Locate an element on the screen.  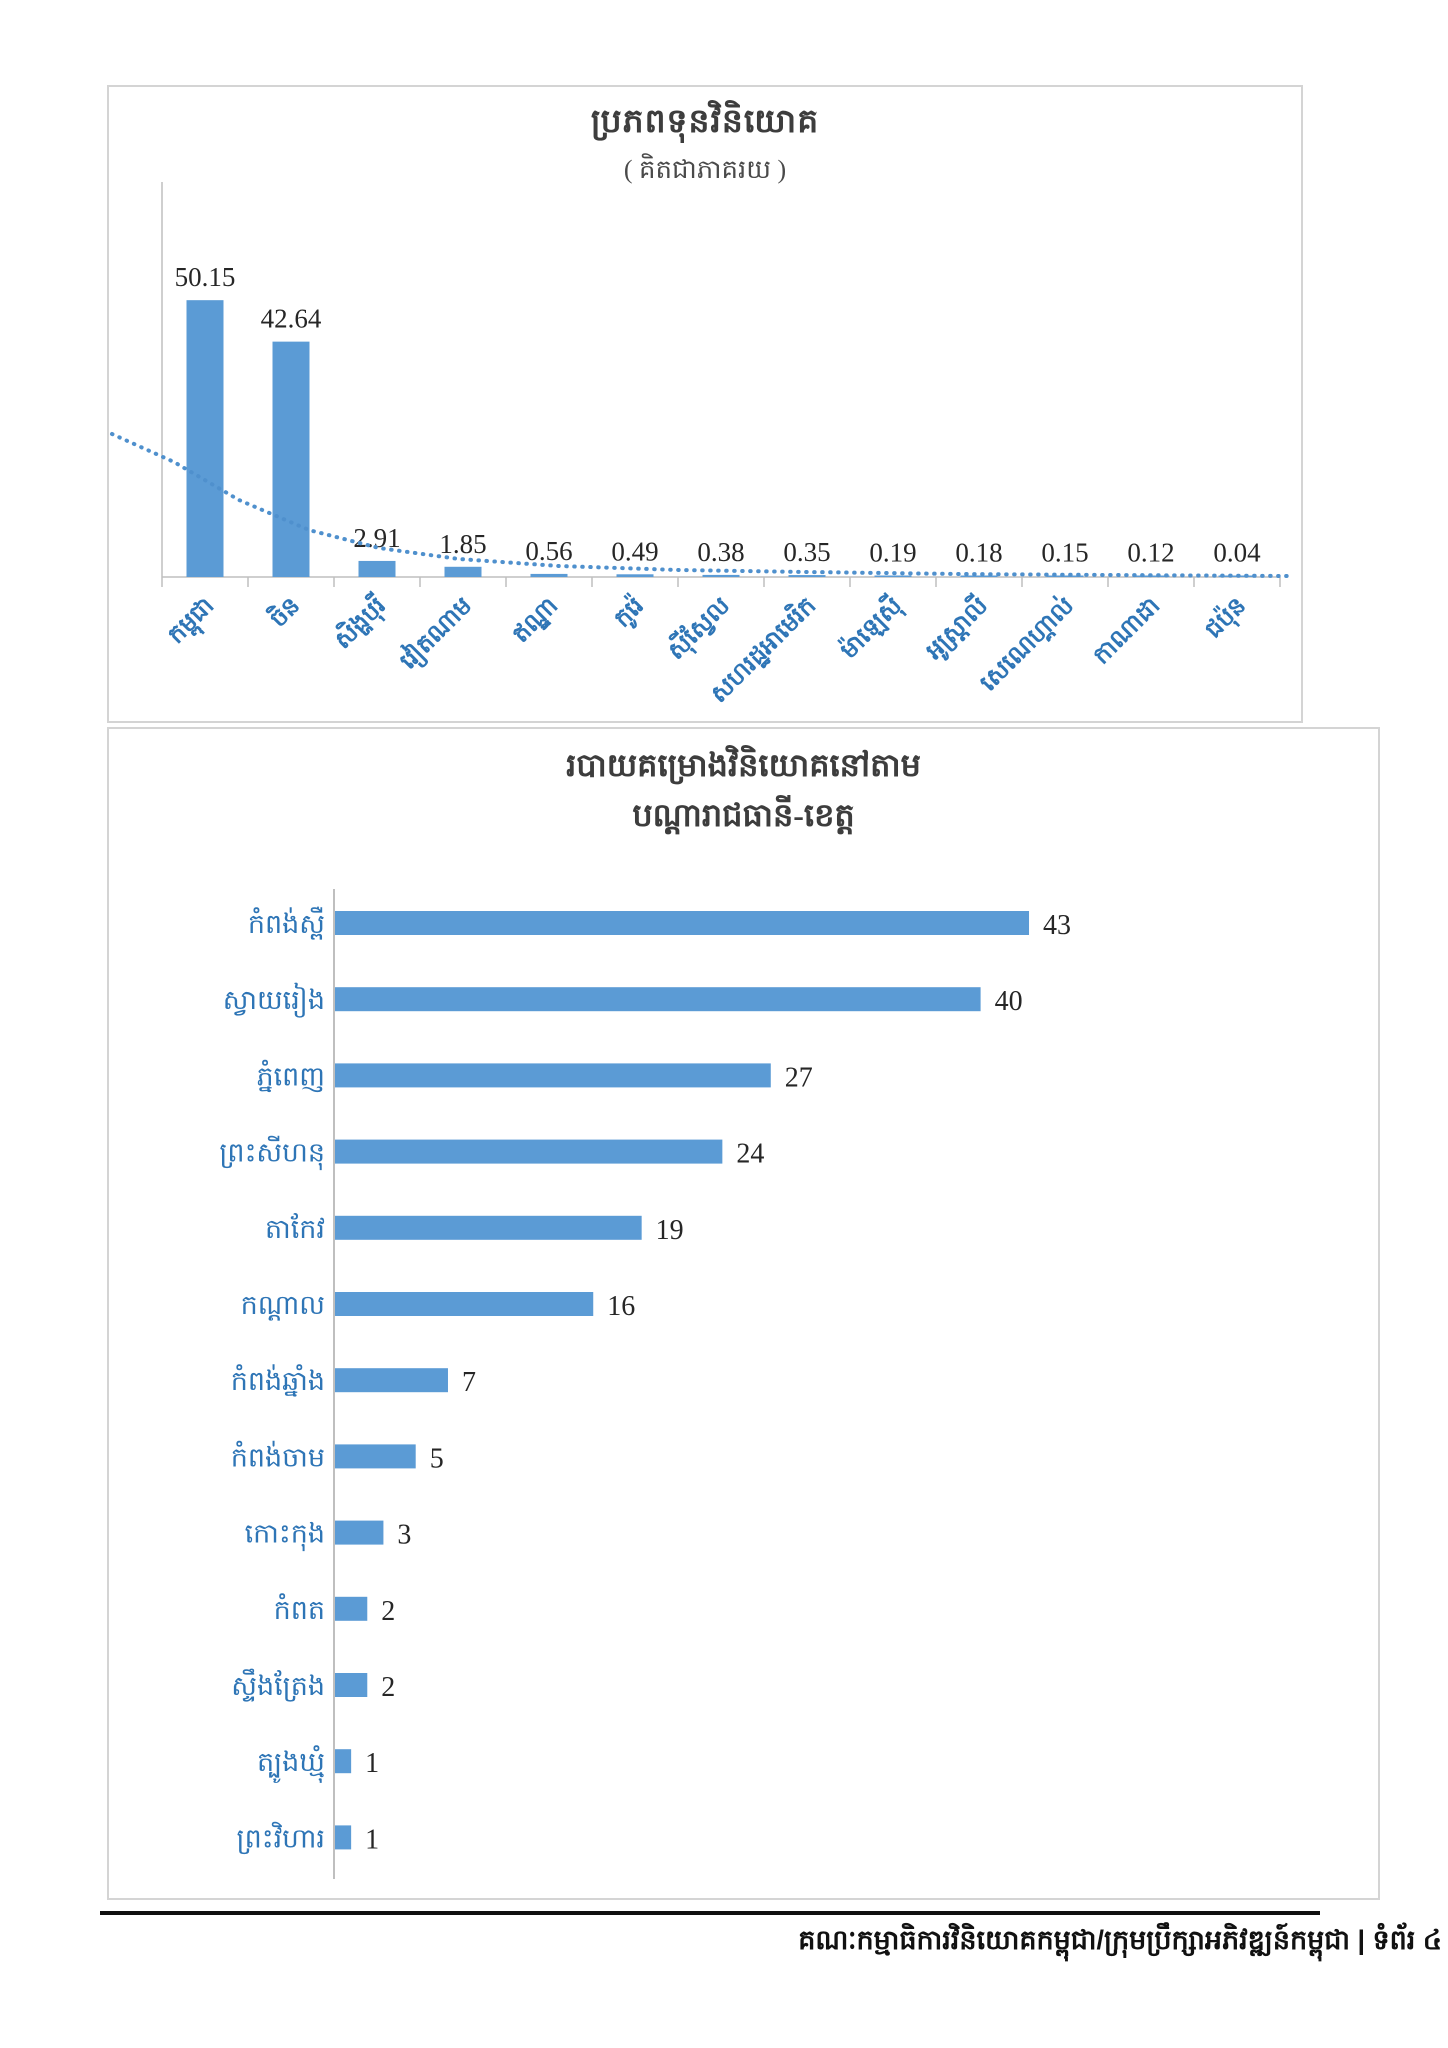
category-label: កំពង់ចាម is located at coordinates (278, 1456).